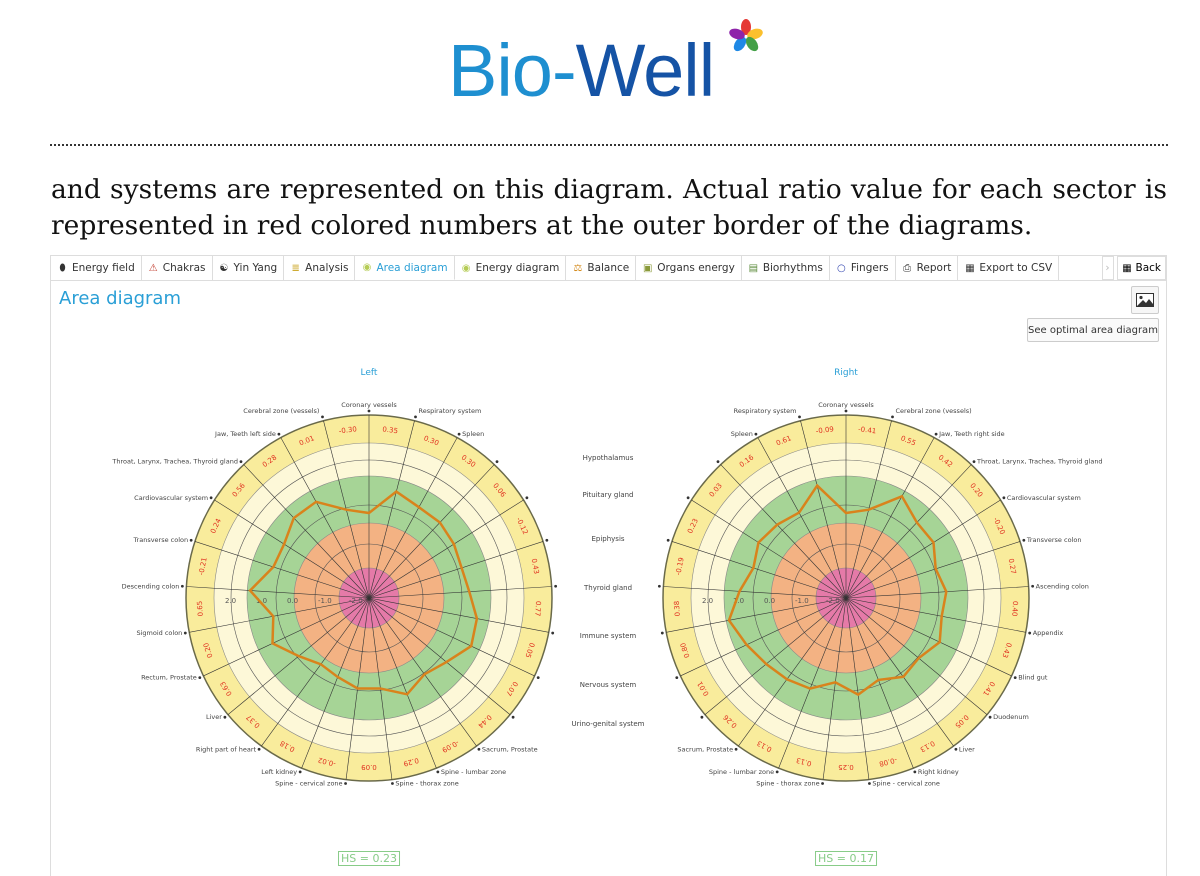  What do you see at coordinates (174, 462) in the screenshot?
I see `spoke-label: Throat, Larynx, Trachea, Thyroid gland` at bounding box center [174, 462].